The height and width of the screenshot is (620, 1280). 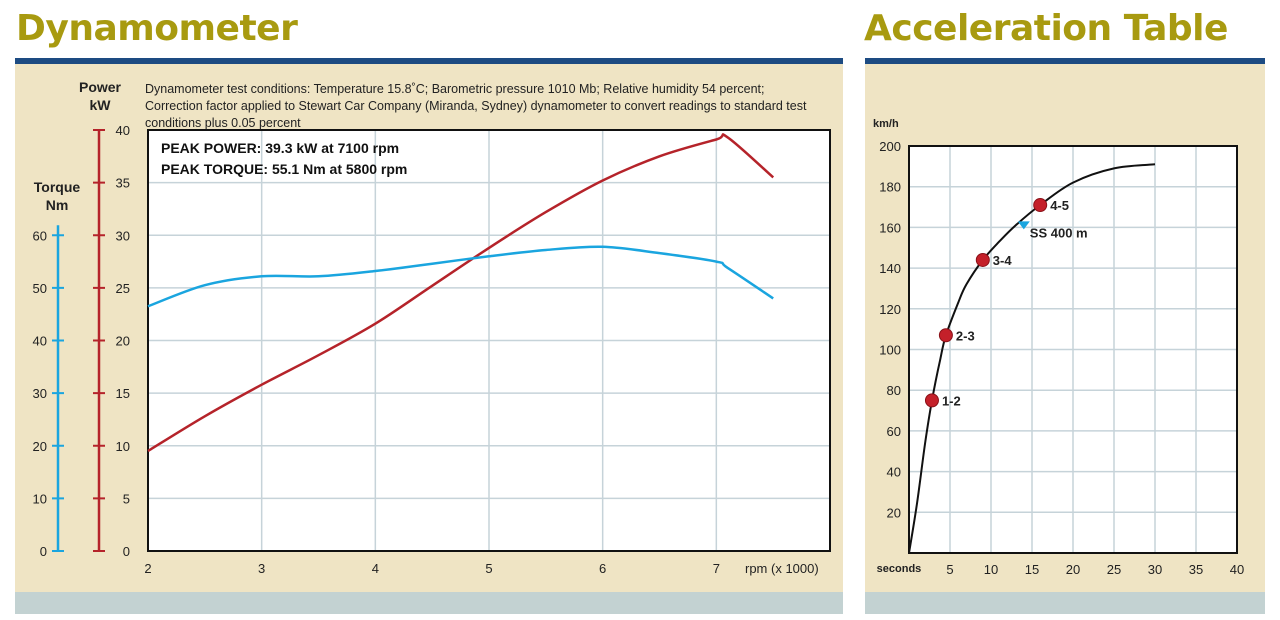 I want to click on dyno-x-tick-label: 3, so click(x=261, y=568).